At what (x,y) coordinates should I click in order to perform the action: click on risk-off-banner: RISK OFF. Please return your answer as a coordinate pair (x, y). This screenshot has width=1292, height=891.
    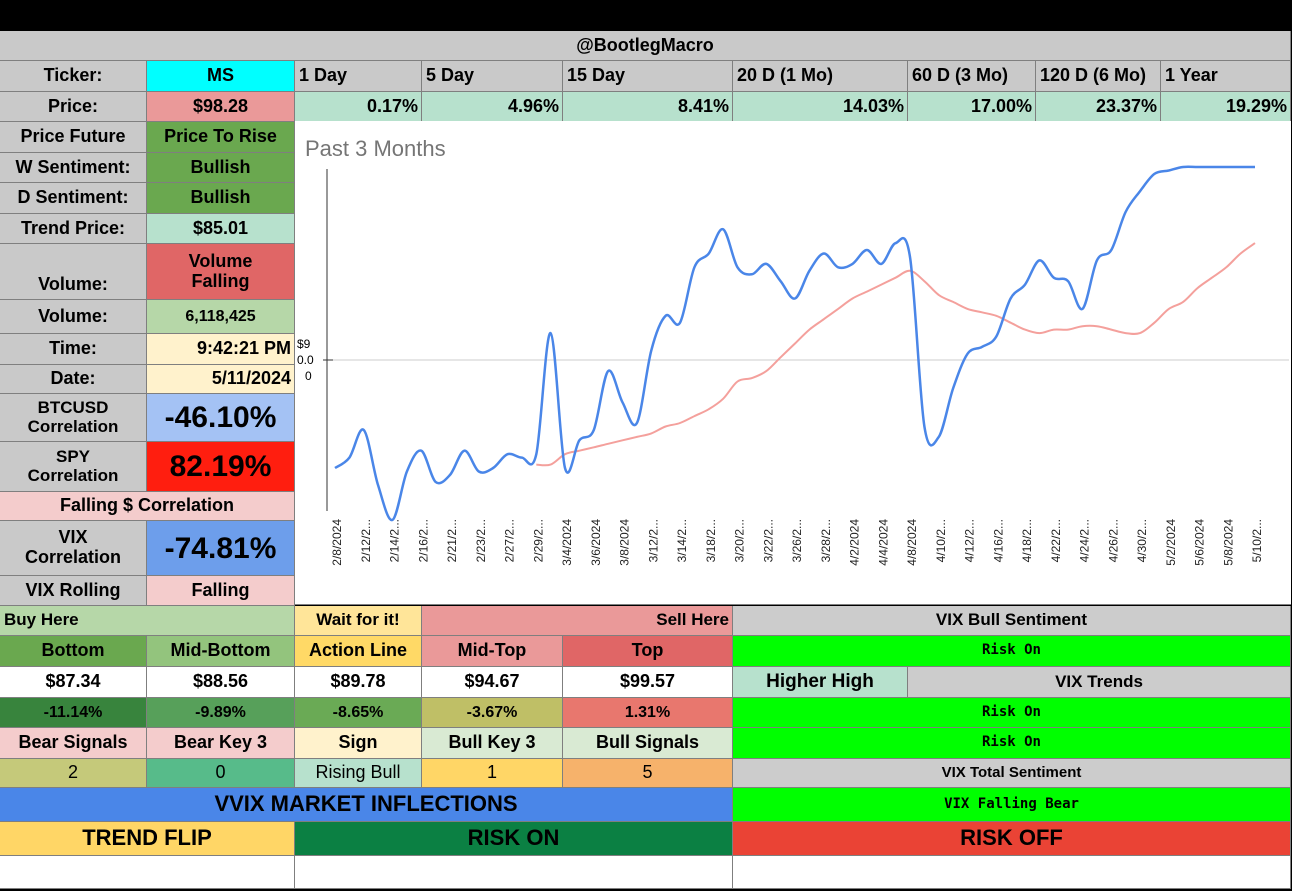
    Looking at the image, I should click on (1012, 839).